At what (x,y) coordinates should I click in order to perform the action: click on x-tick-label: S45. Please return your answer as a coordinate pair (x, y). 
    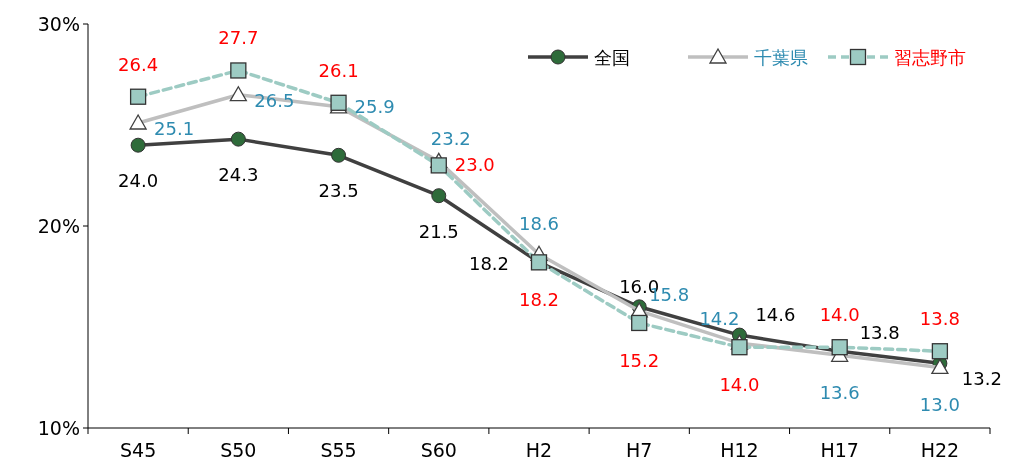
    Looking at the image, I should click on (138, 450).